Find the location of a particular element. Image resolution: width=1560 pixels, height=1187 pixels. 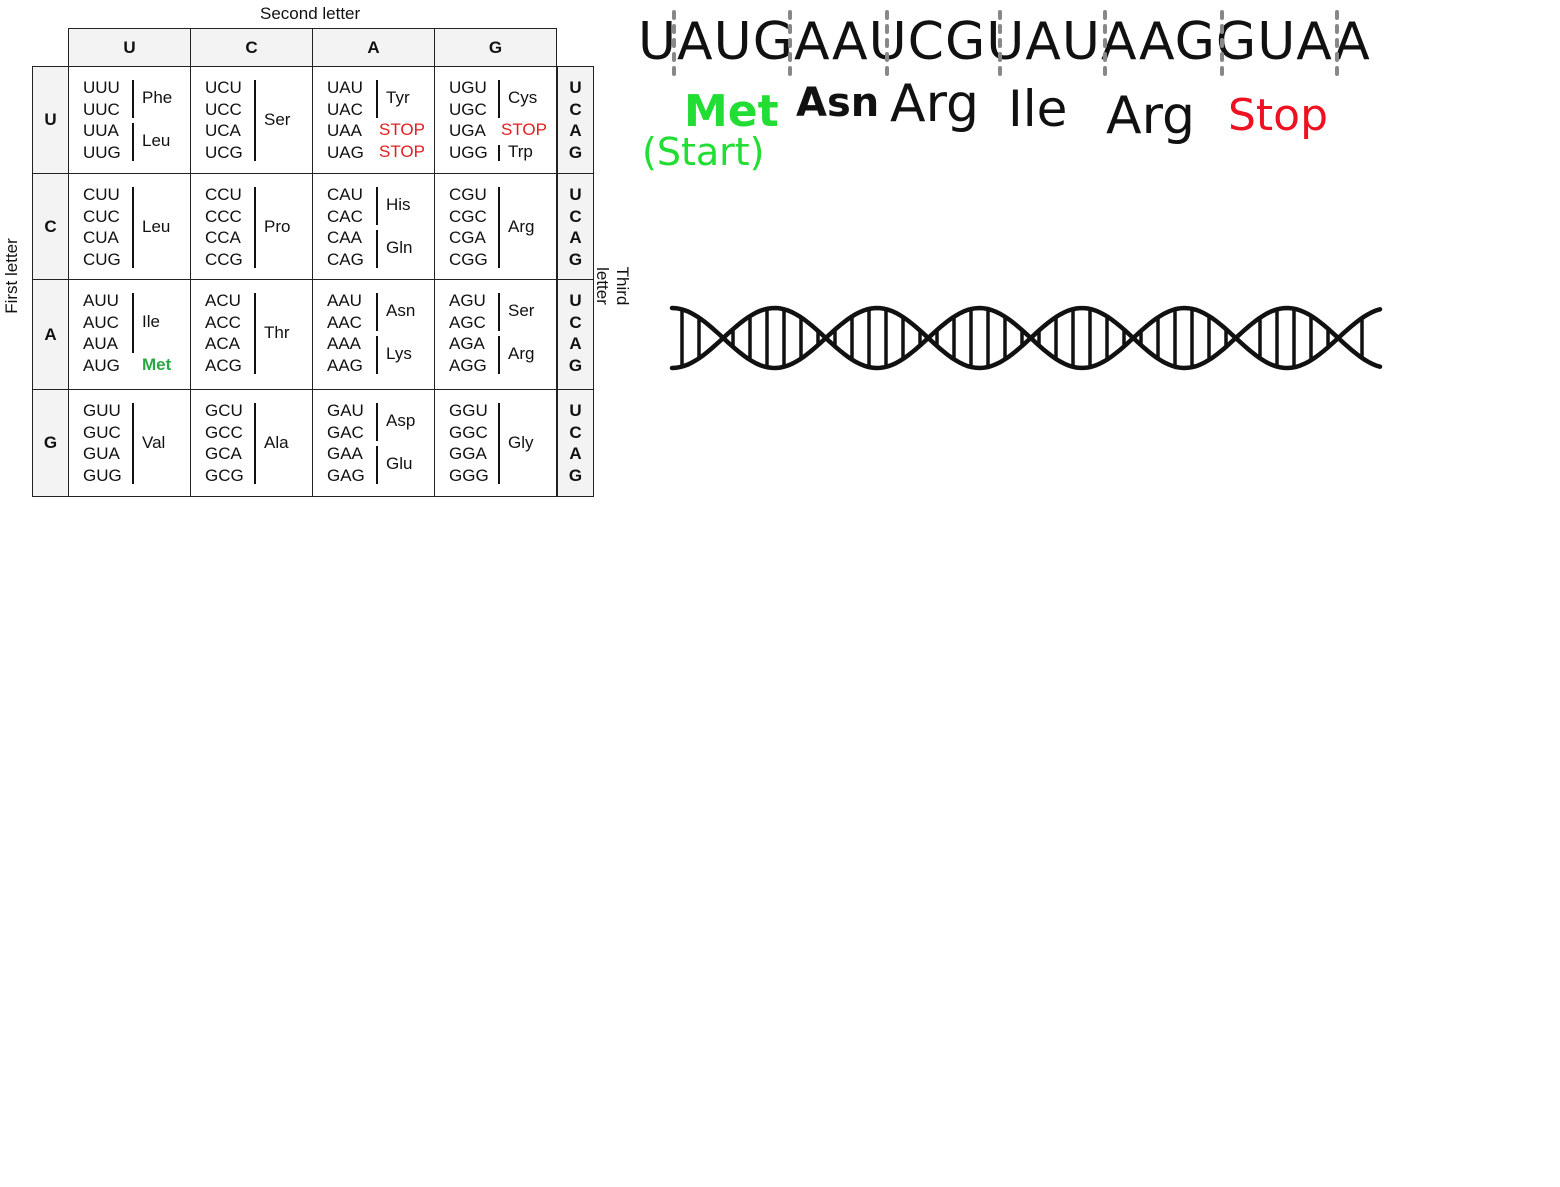

codon: GAG is located at coordinates (346, 475).